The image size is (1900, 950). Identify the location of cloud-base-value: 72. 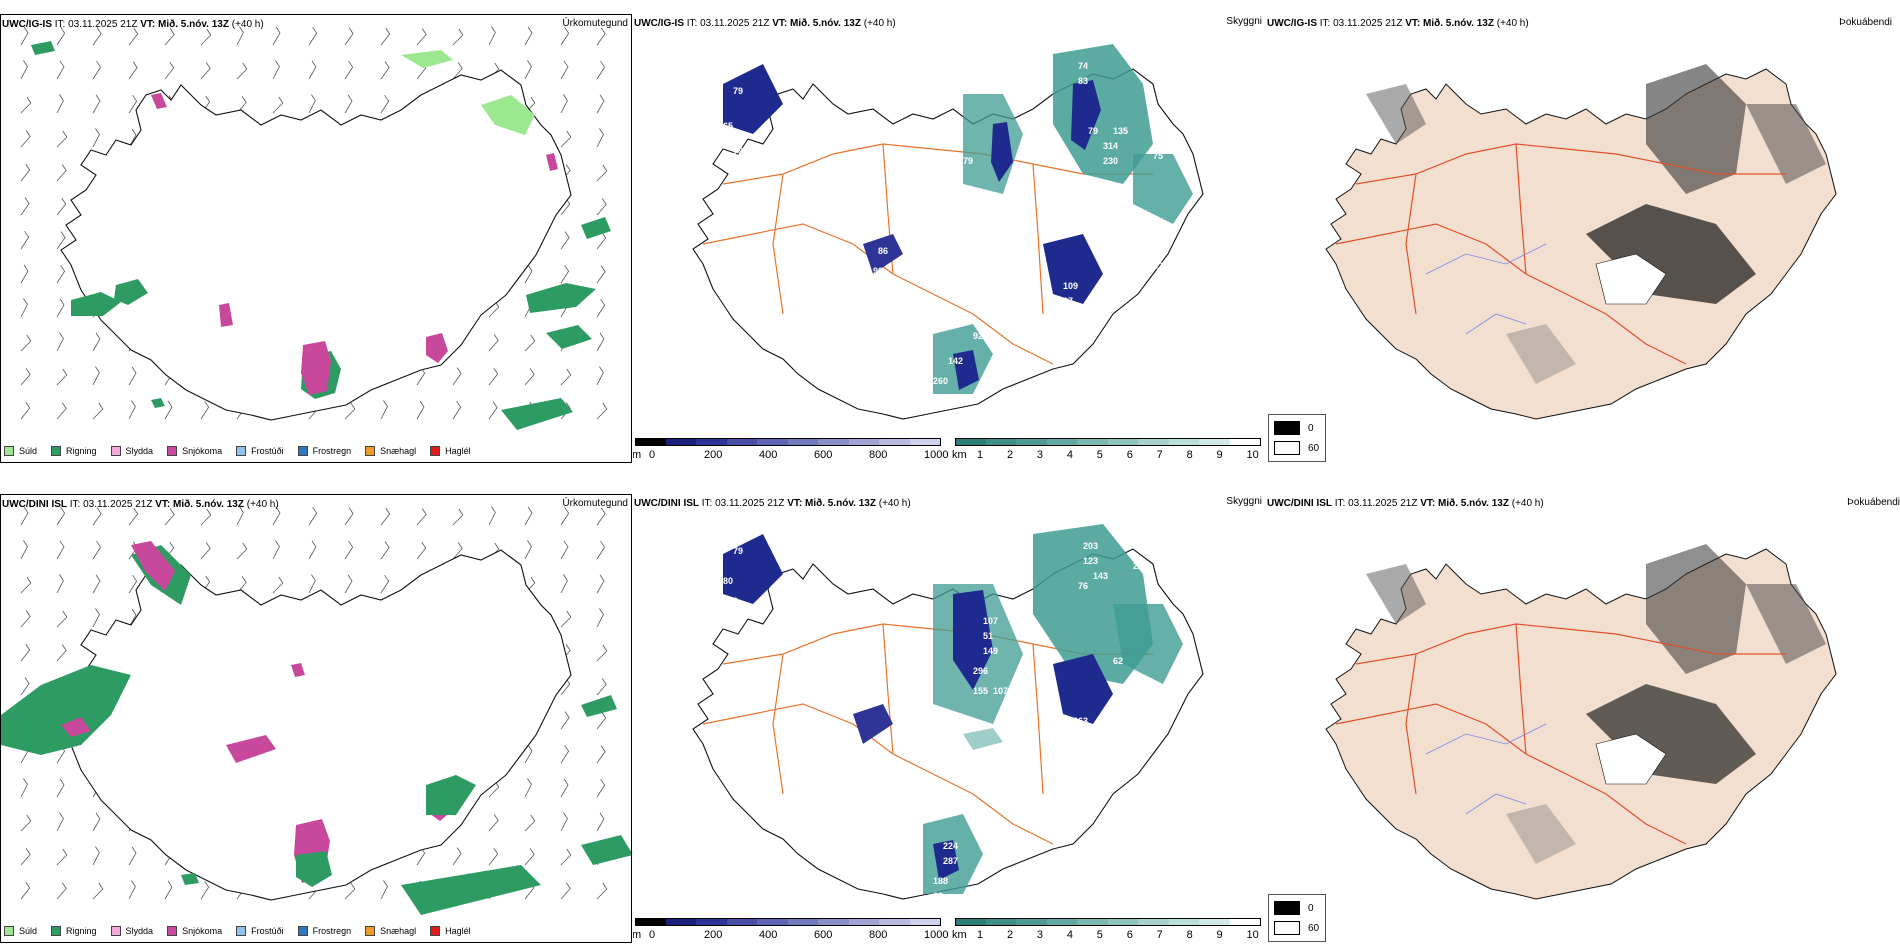
(938, 181).